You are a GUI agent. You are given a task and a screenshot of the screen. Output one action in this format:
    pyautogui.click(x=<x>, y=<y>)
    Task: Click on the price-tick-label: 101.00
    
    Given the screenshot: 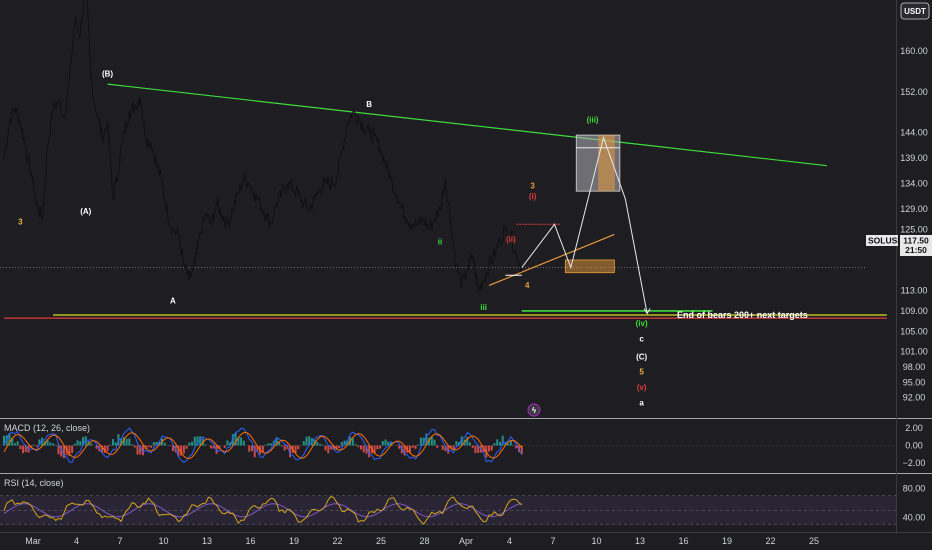 What is the action you would take?
    pyautogui.click(x=914, y=352)
    